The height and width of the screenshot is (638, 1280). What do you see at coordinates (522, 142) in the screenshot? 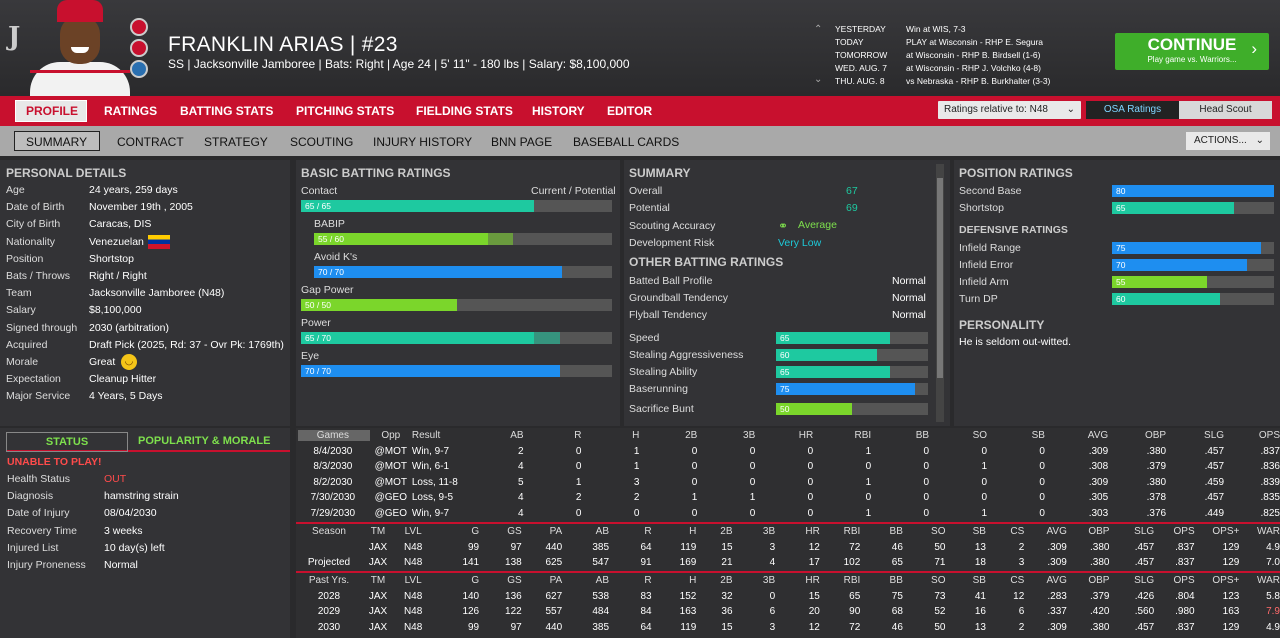
I see `subtab-bnn-page: BNN PAGE` at bounding box center [522, 142].